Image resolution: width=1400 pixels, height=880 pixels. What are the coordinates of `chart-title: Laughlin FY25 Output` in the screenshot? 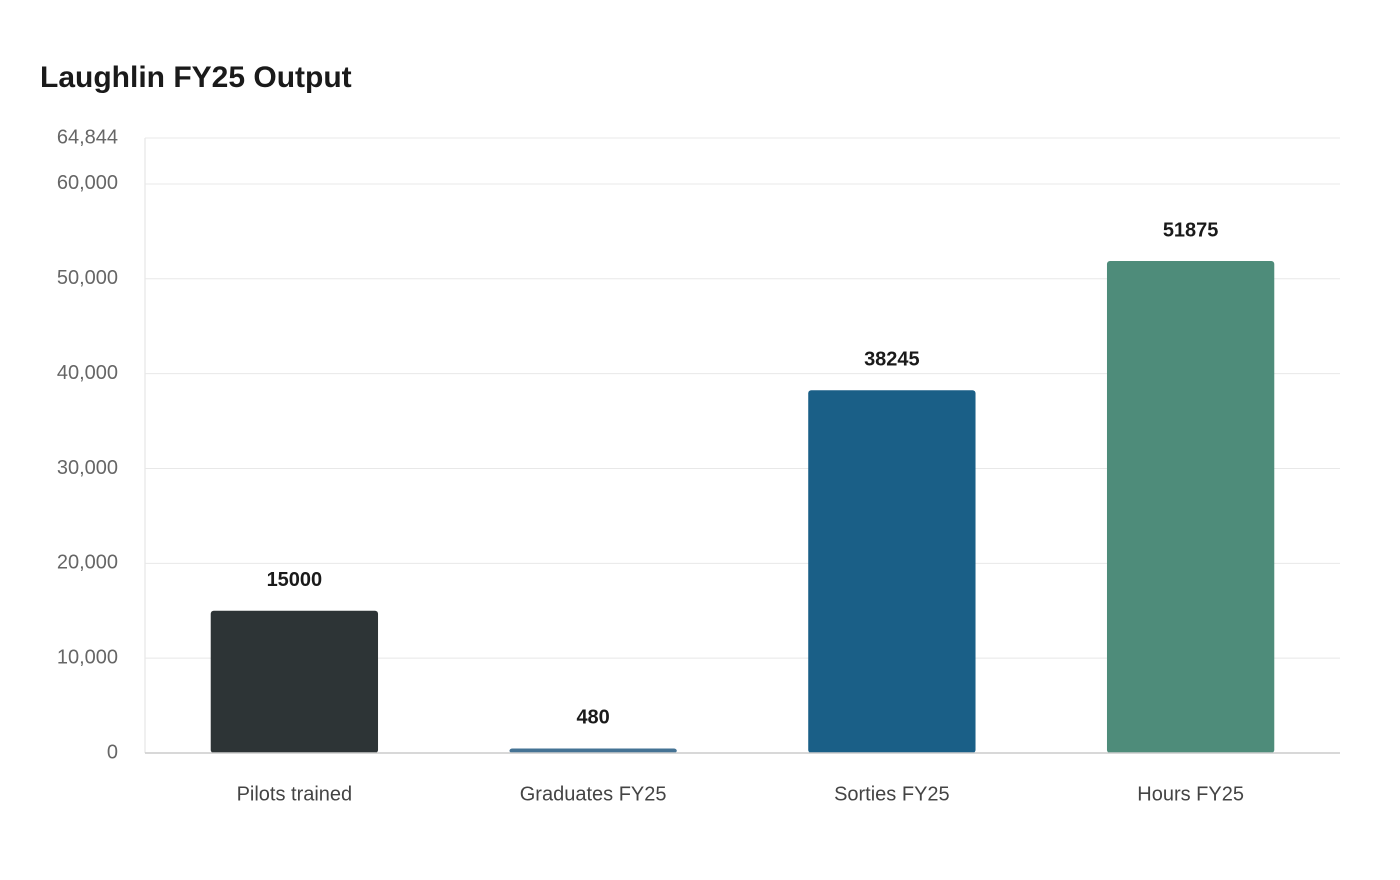 It's located at (196, 77).